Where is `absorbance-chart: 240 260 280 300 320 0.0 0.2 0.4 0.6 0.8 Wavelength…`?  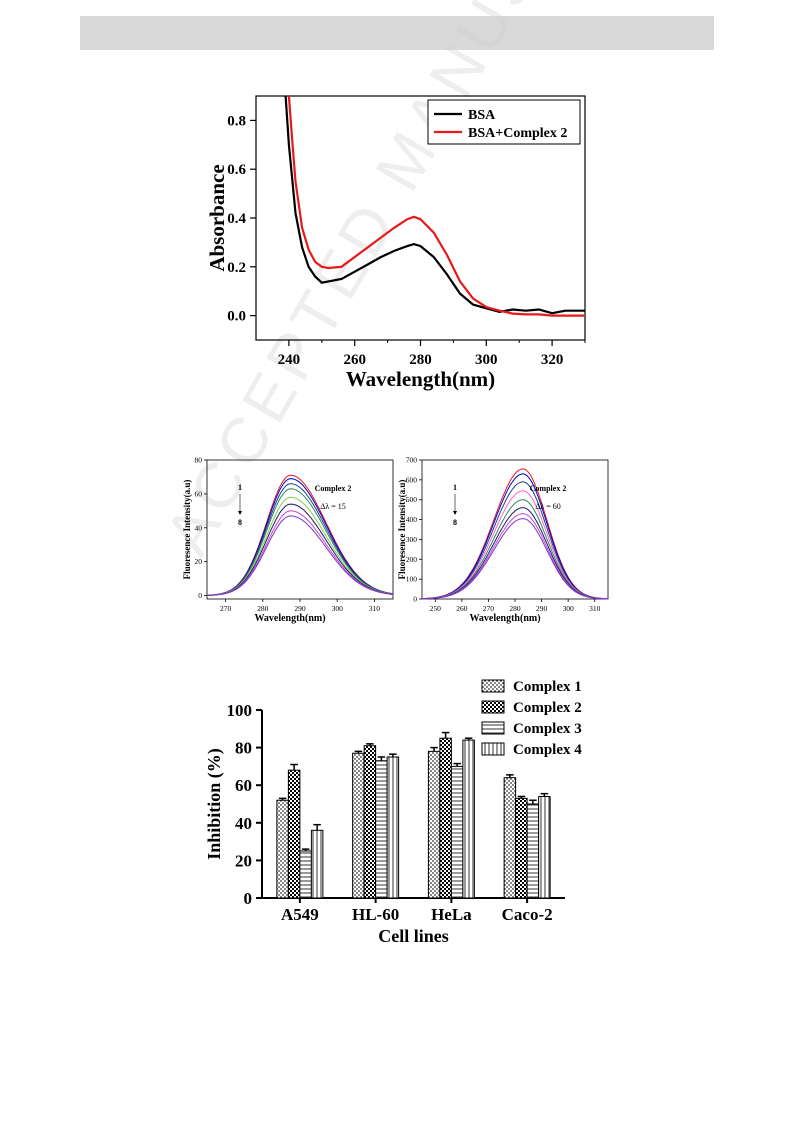
absorbance-chart: 240 260 280 300 320 0.0 0.2 0.4 0.6 0.8 Wavelength… is located at coordinates (395, 243).